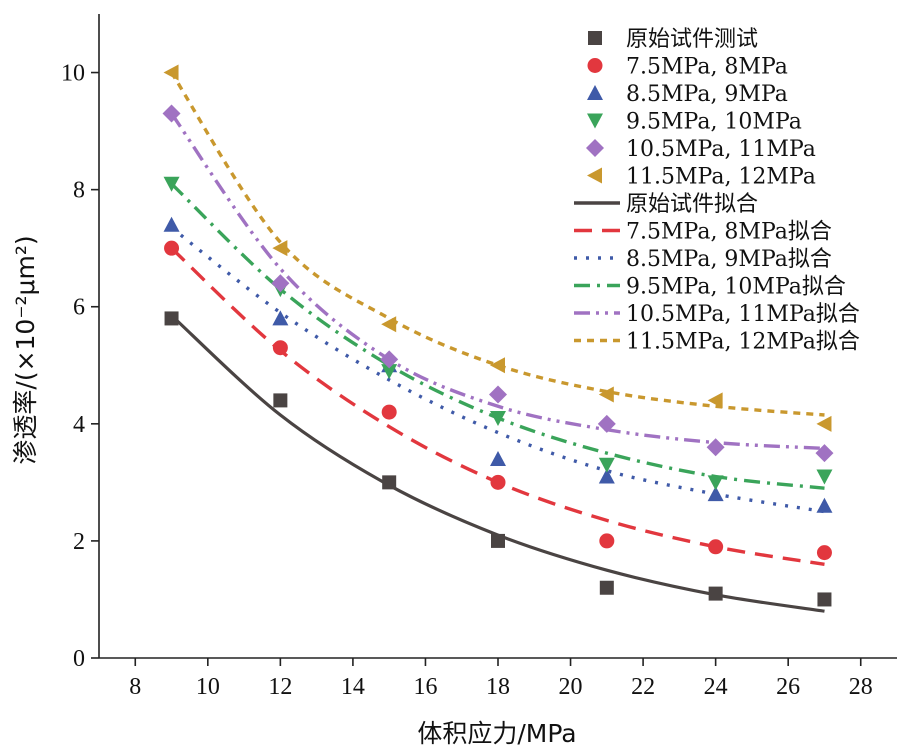  Describe the element at coordinates (861, 687) in the screenshot. I see `x-tick-label: 28` at that location.